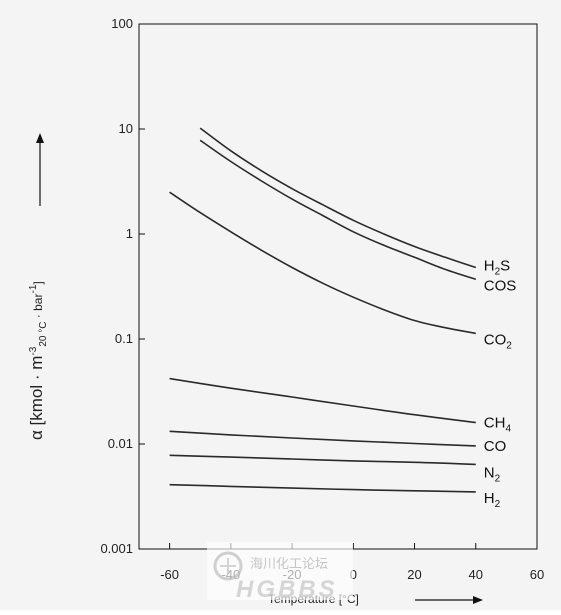 The width and height of the screenshot is (561, 615). What do you see at coordinates (36, 398) in the screenshot?
I see `y-axis-title-main: α [kmol · m` at bounding box center [36, 398].